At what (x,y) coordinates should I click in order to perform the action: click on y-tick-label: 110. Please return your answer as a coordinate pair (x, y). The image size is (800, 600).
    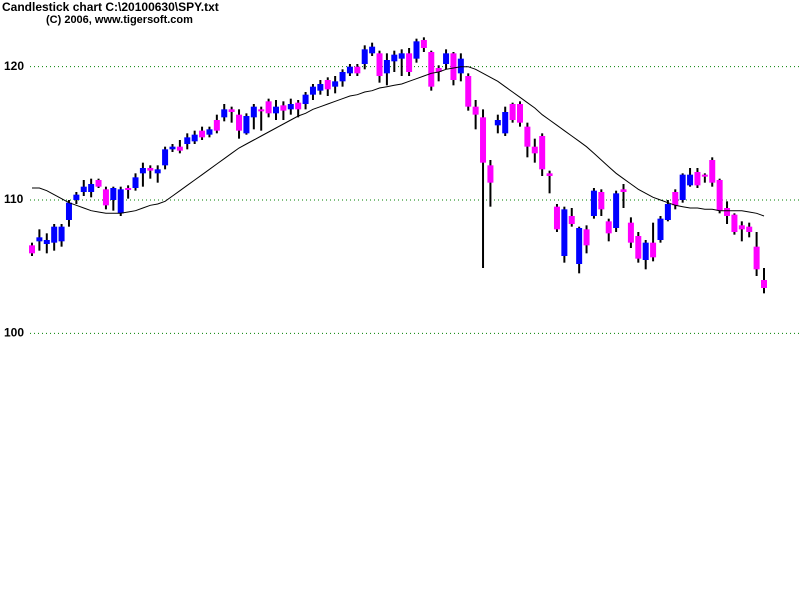
    Looking at the image, I should click on (14, 199).